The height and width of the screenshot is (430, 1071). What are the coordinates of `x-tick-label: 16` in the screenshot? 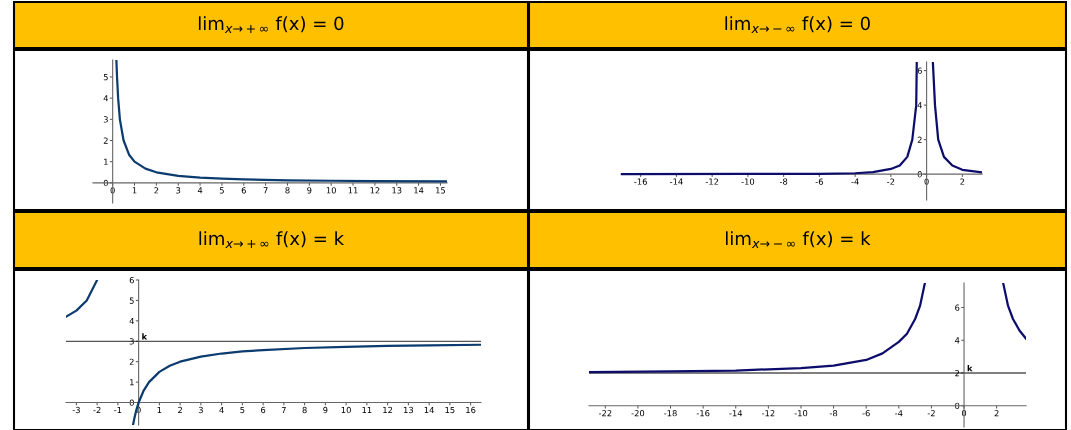 It's located at (471, 410).